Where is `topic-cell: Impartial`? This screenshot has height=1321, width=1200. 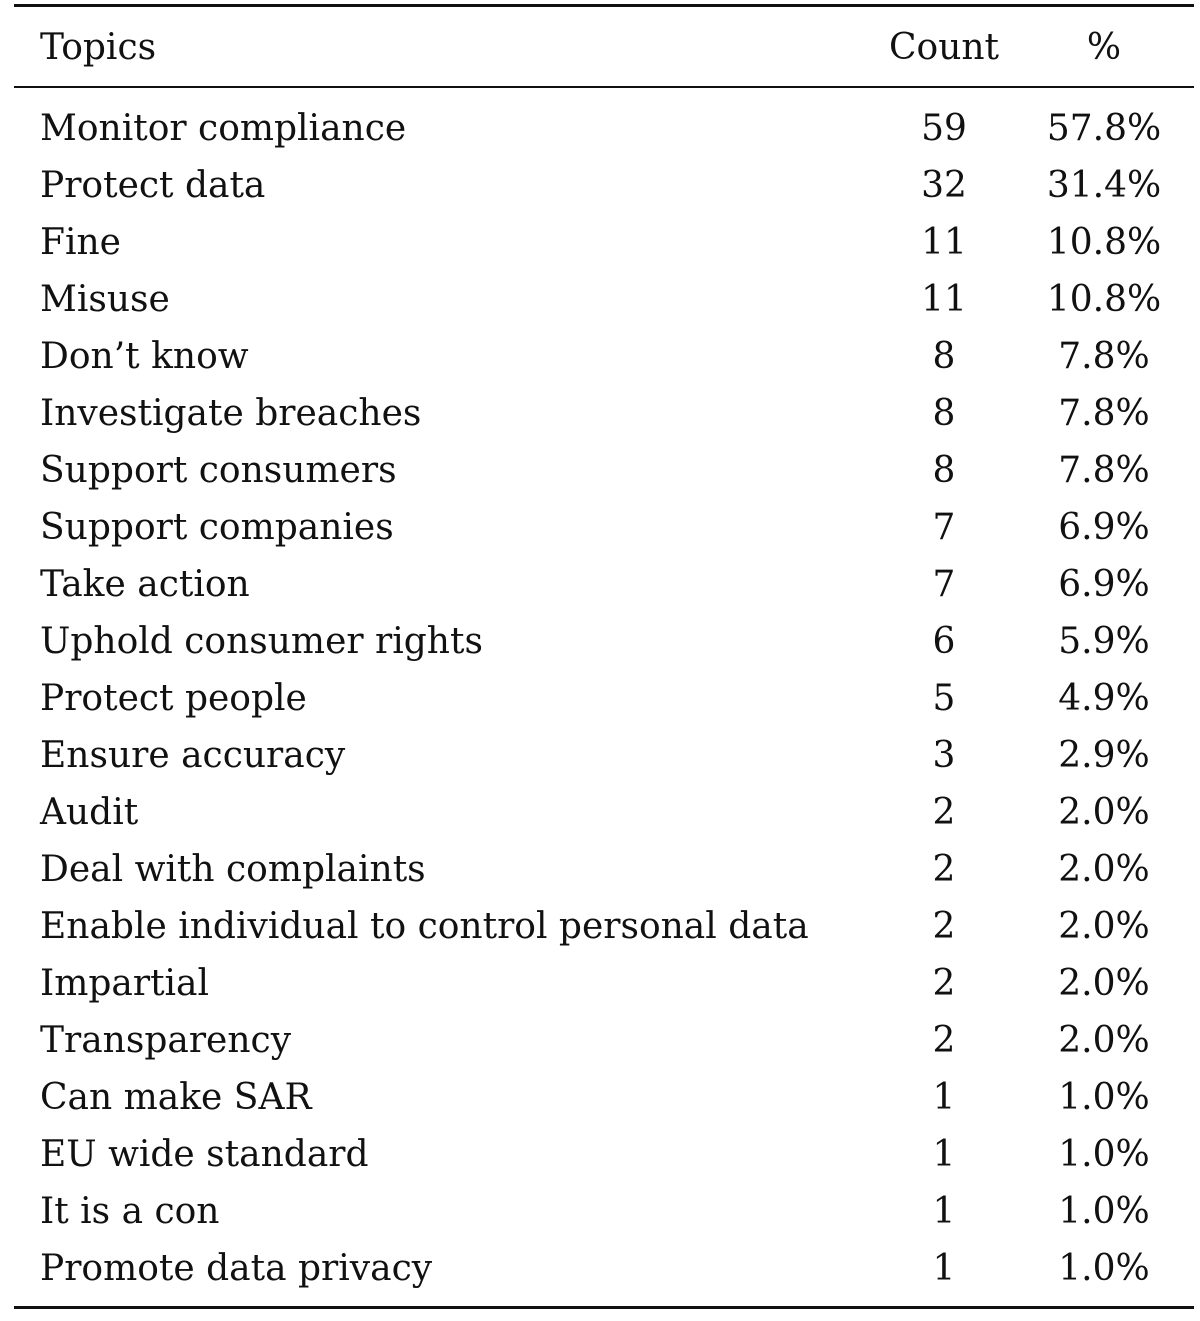
topic-cell: Impartial is located at coordinates (125, 983).